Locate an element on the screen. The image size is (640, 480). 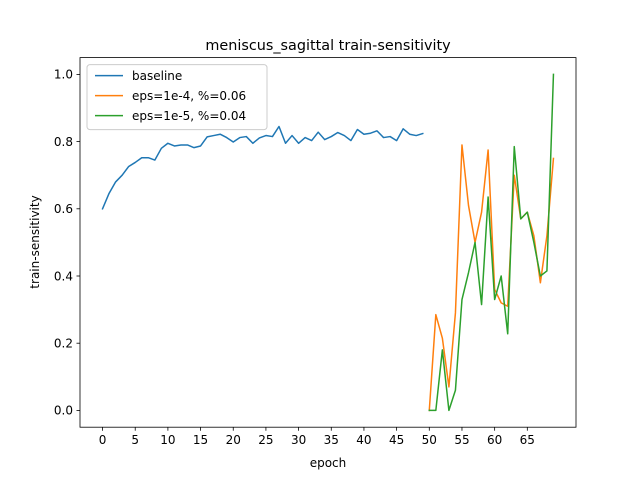
x-tick-label: 20 is located at coordinates (233, 440).